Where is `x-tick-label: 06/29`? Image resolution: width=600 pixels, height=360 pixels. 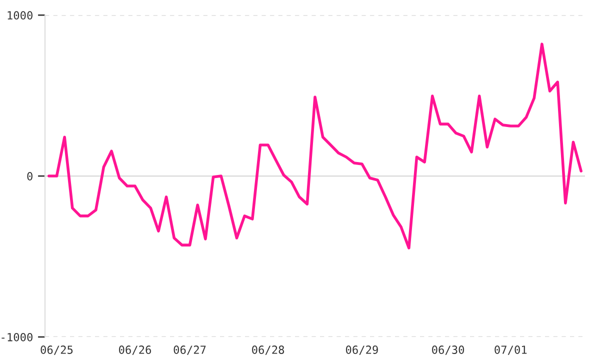
x-tick-label: 06/29 is located at coordinates (362, 350).